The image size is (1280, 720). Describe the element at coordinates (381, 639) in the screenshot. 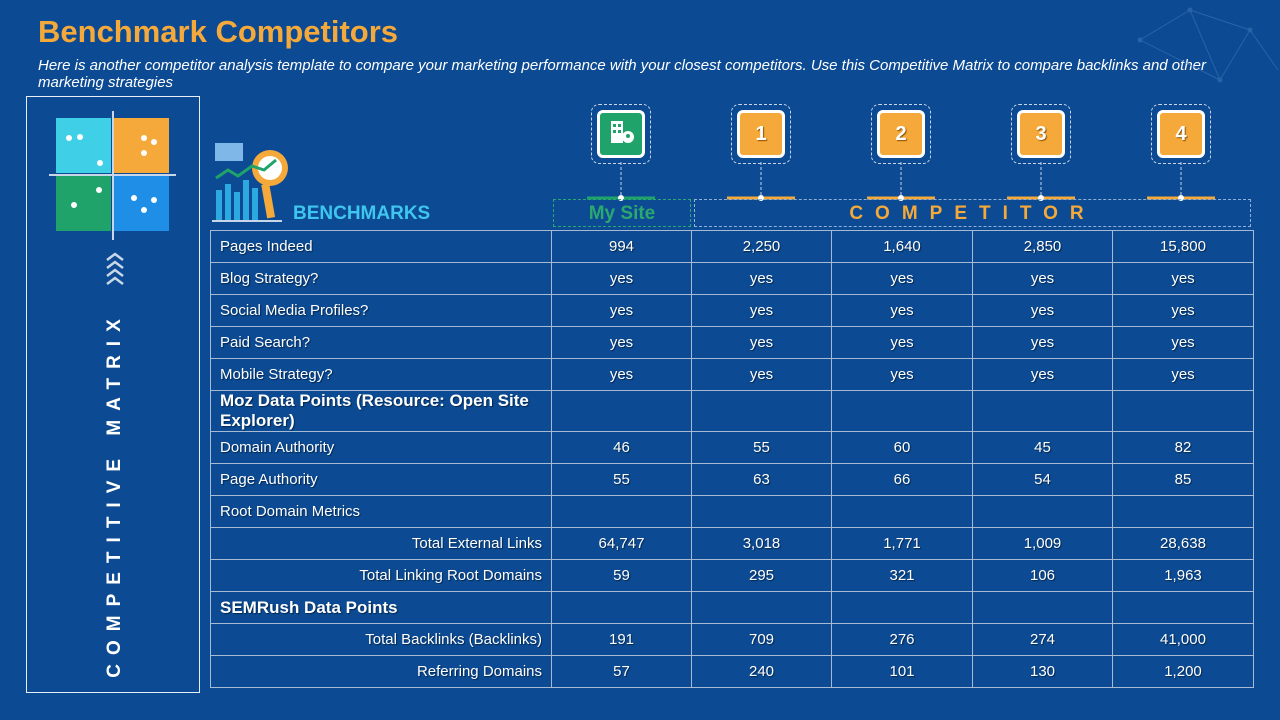

I see `row-label: Total Backlinks (Backlinks)` at that location.